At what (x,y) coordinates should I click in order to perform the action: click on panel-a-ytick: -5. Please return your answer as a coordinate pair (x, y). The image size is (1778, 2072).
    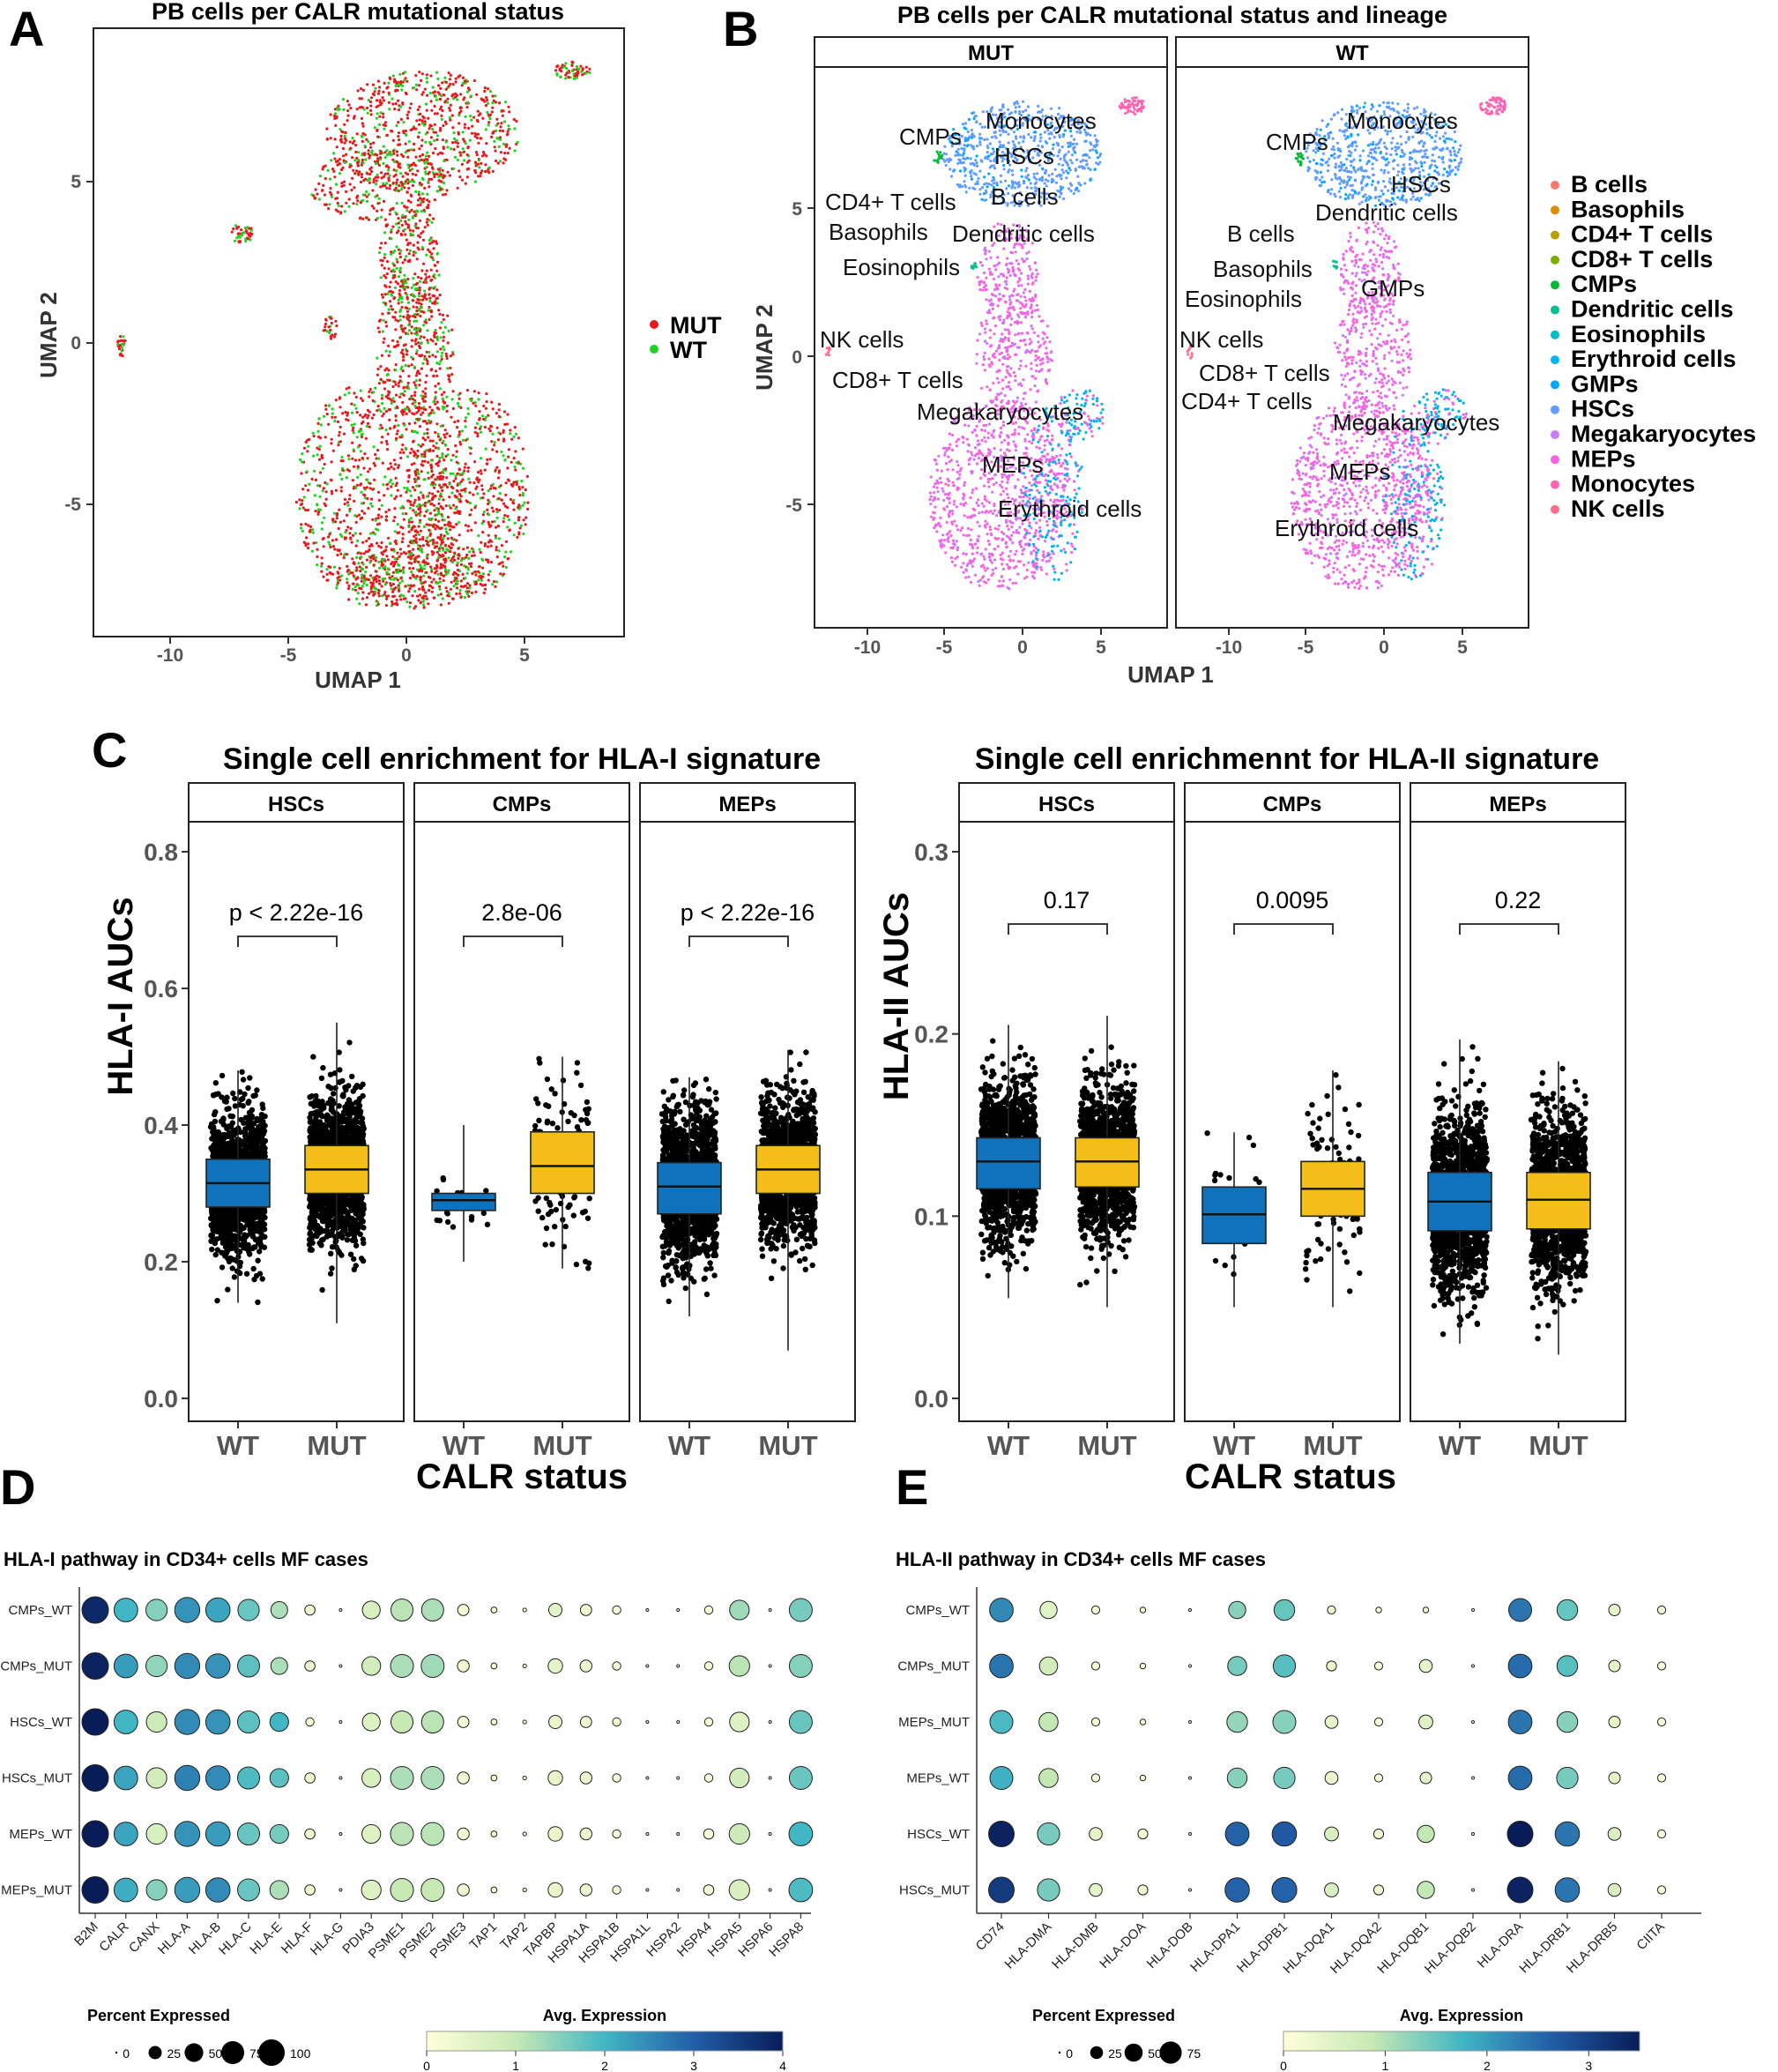
    Looking at the image, I should click on (72, 505).